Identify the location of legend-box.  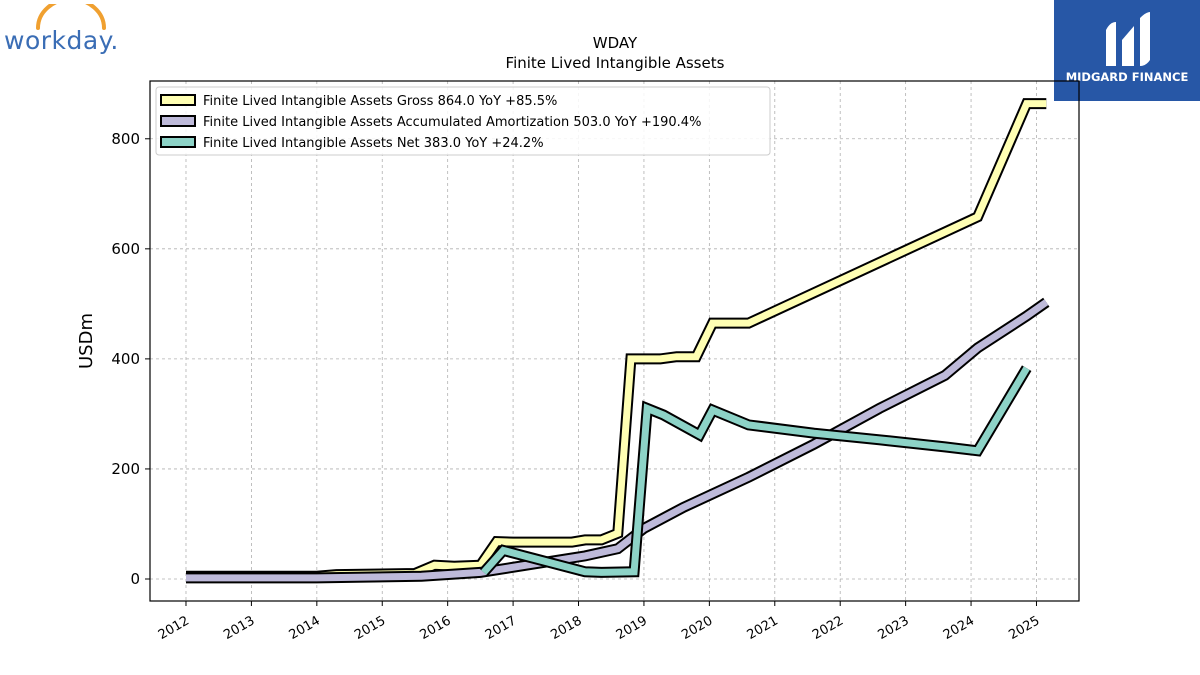
(463, 121).